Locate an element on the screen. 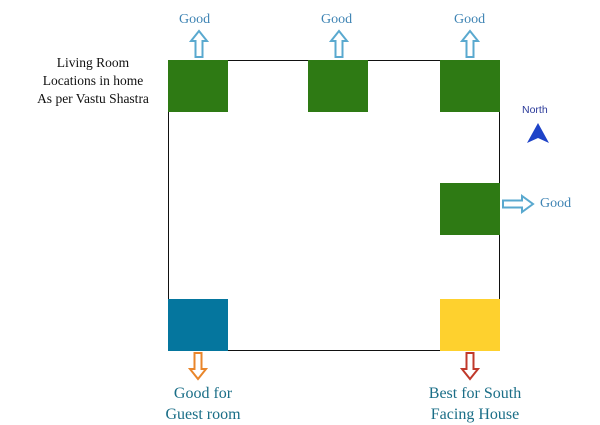 The height and width of the screenshot is (425, 600). top-right-good-label: Good is located at coordinates (470, 19).